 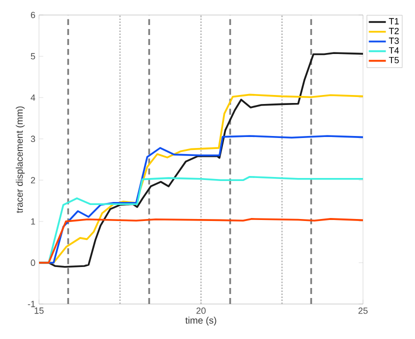 What do you see at coordinates (20, 160) in the screenshot?
I see `y-axis-title: tracer displacement (mm)` at bounding box center [20, 160].